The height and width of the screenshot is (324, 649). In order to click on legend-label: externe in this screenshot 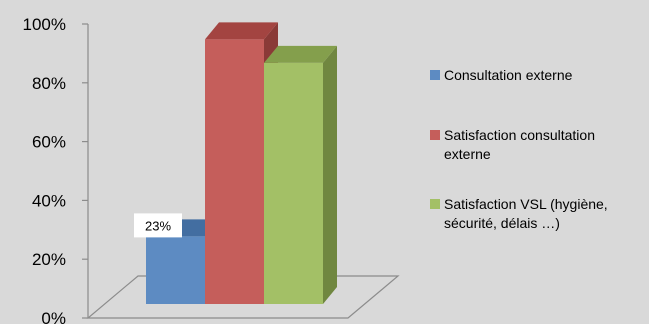, I will do `click(467, 154)`.